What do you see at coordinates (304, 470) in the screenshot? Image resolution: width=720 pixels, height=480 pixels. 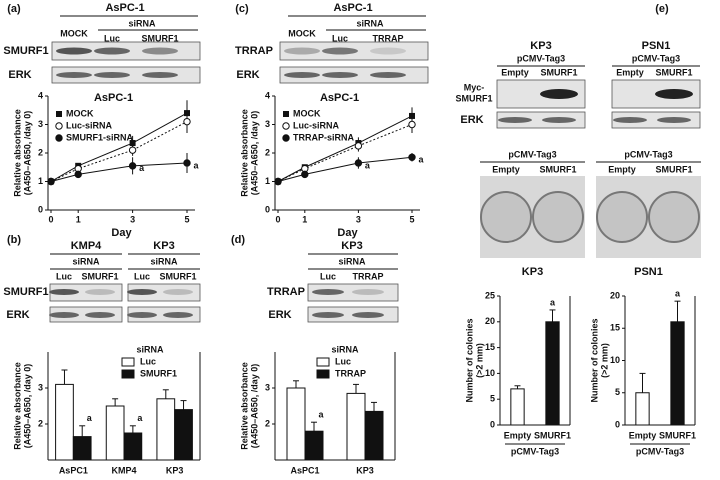 I see `x-tick-label: AsPC1` at bounding box center [304, 470].